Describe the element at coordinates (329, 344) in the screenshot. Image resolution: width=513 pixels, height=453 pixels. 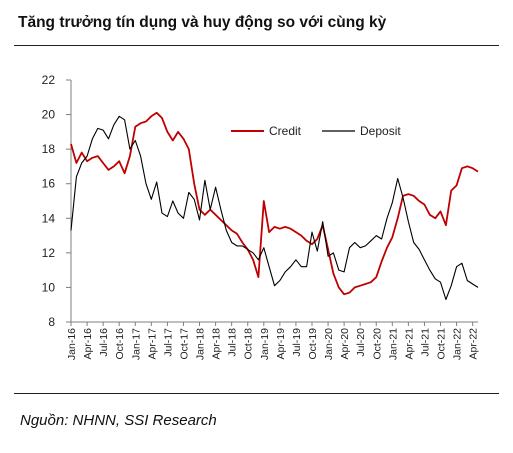
I see `x-tick-label: Jan-20` at that location.